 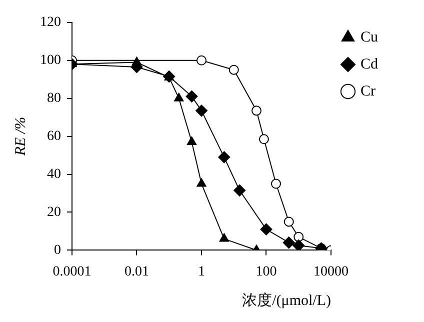 What do you see at coordinates (50, 22) in the screenshot?
I see `y-tick-label: 120` at bounding box center [50, 22].